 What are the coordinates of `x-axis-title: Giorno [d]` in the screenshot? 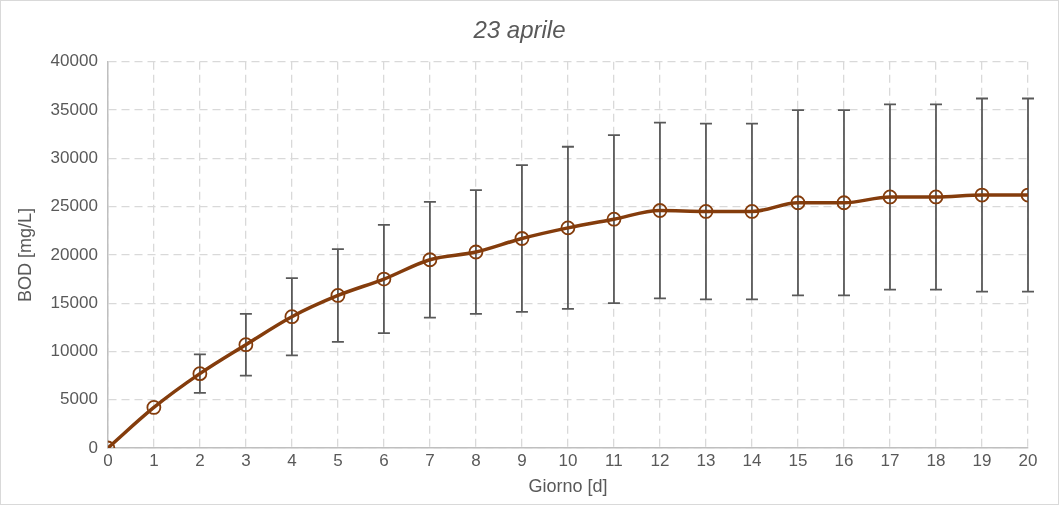 It's located at (568, 486).